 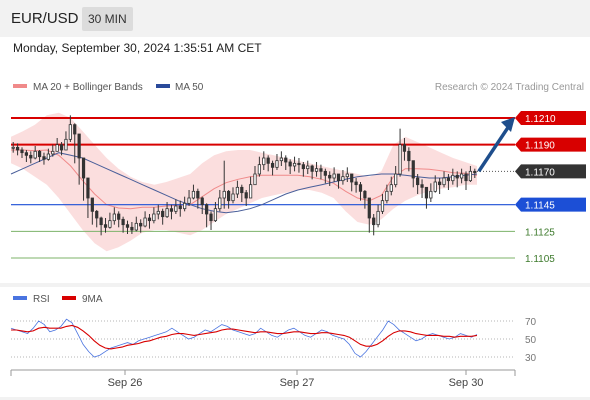 I want to click on level-label: 1.1125, so click(x=540, y=232).